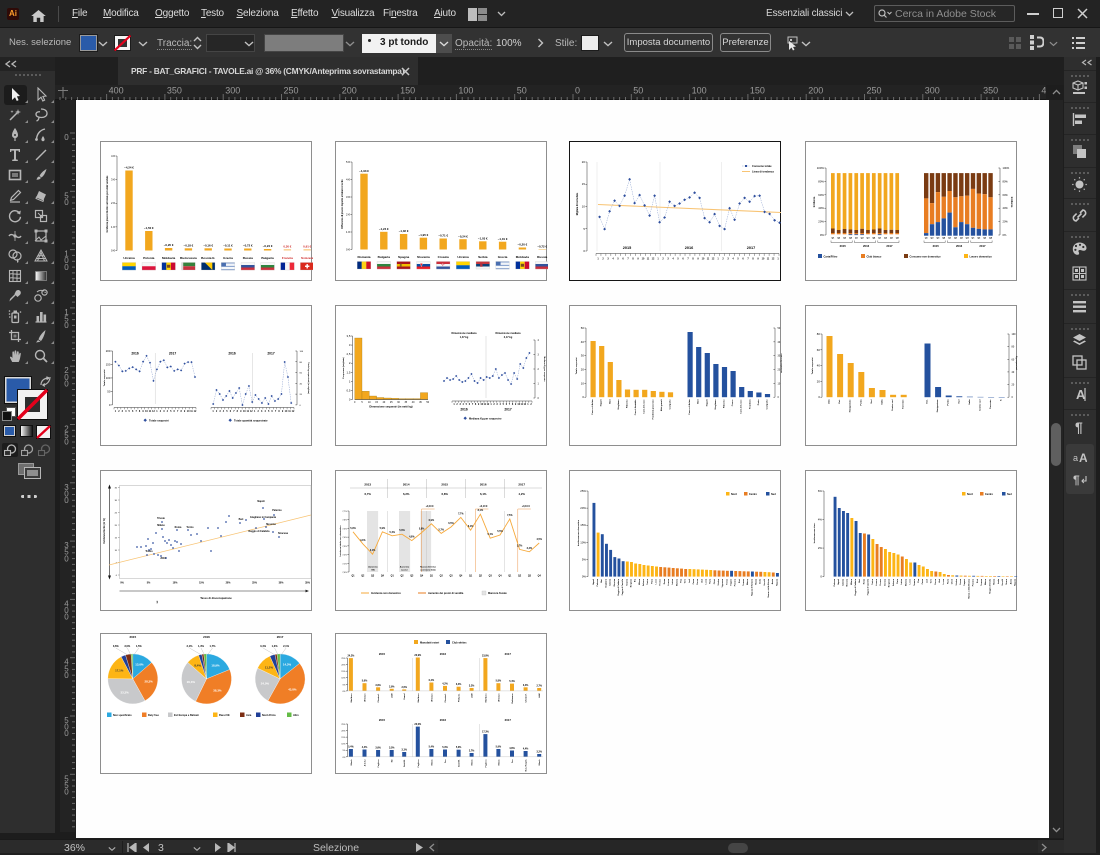 This screenshot has height=855, width=1100. I want to click on svg-text: 100, so click(108, 378).